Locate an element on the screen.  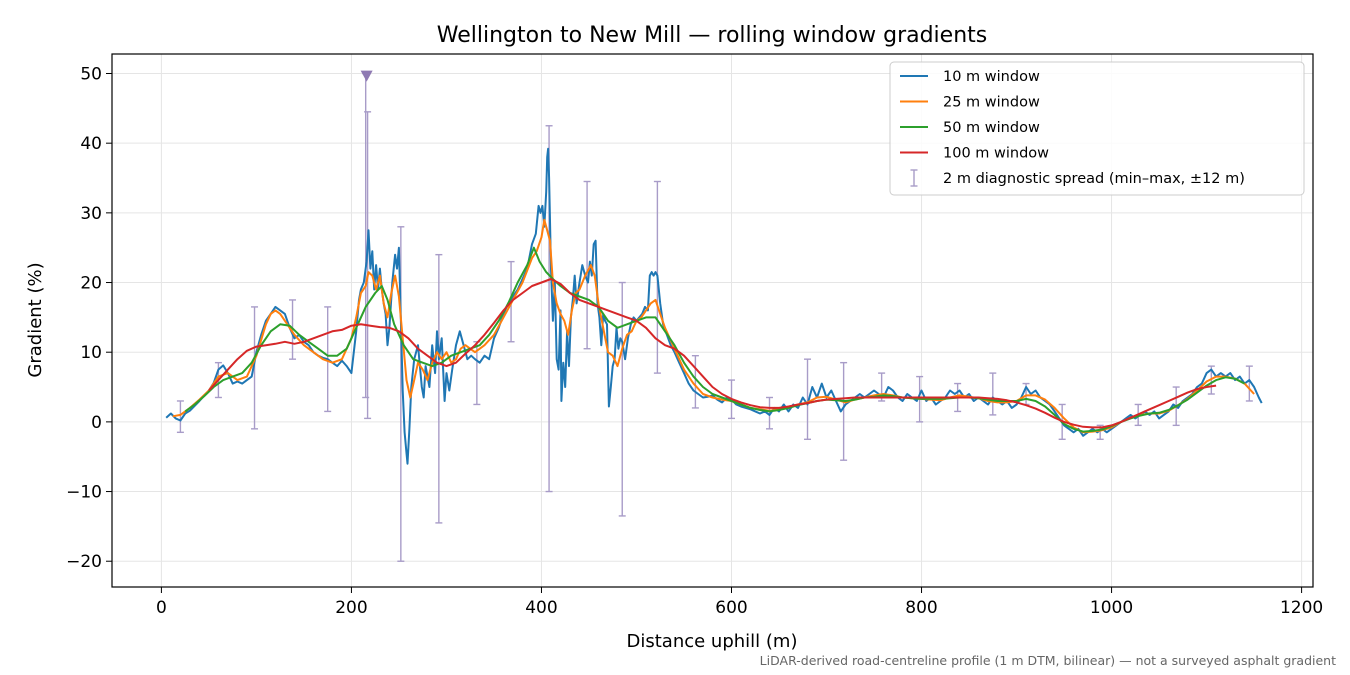
y-tick-label: 50 is located at coordinates (91, 75).